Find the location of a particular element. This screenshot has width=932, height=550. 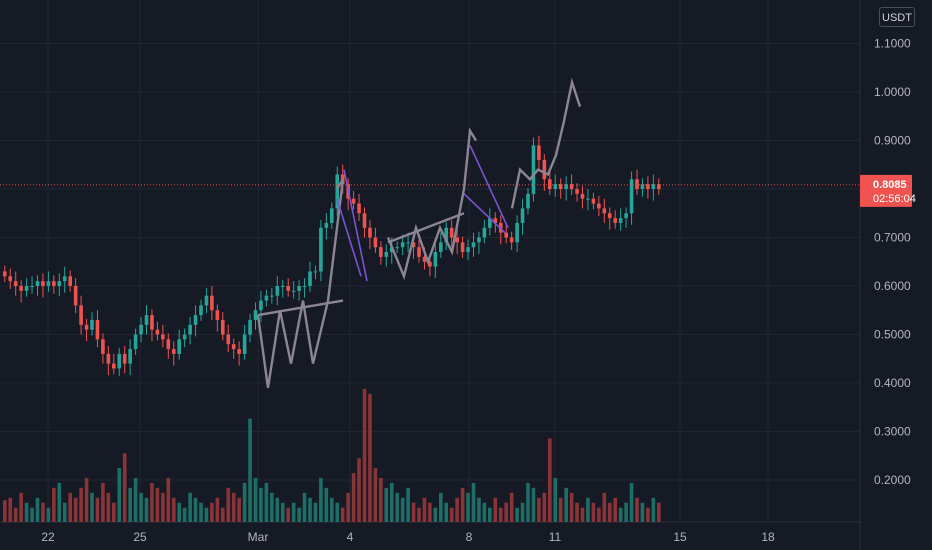

pattern-path-line is located at coordinates (340, 184).